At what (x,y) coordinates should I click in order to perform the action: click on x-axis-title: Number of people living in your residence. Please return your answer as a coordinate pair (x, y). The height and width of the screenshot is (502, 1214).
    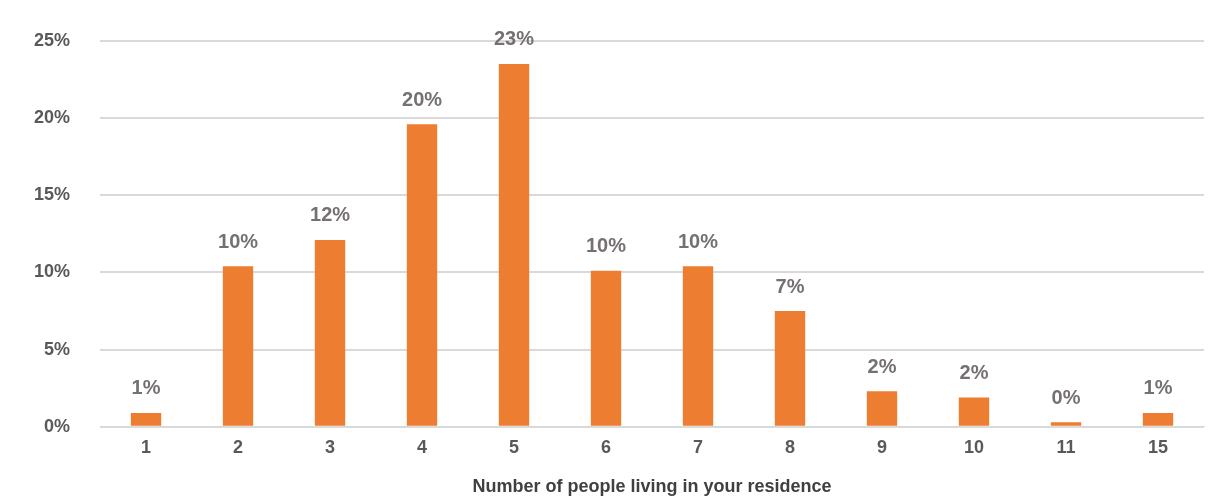
    Looking at the image, I should click on (652, 486).